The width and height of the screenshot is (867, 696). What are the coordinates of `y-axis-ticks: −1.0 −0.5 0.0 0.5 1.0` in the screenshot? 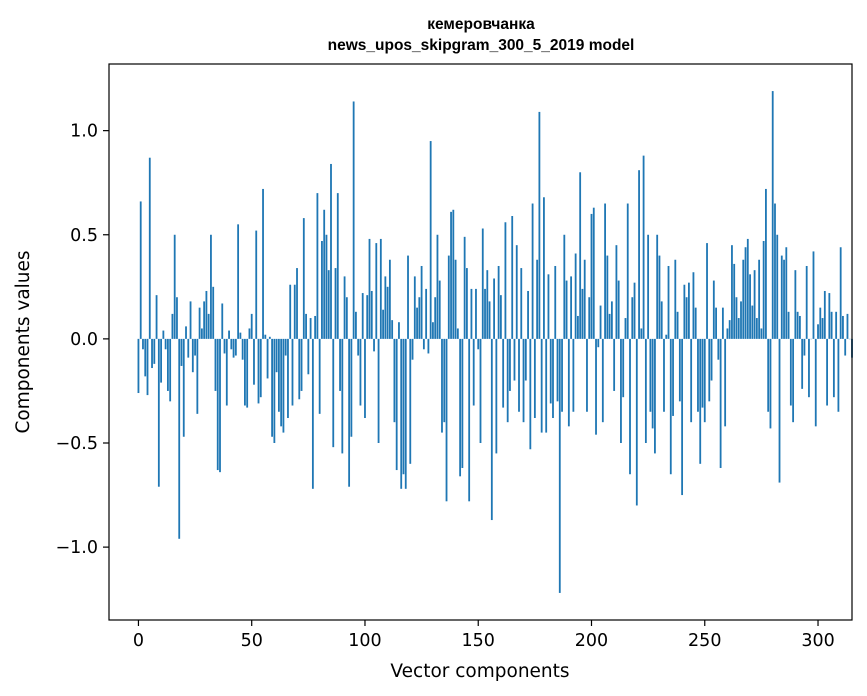 It's located at (82, 340).